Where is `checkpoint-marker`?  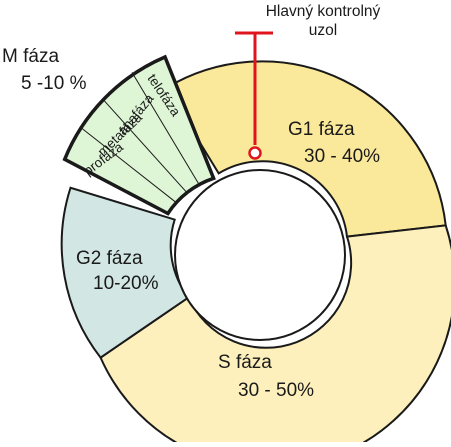 checkpoint-marker is located at coordinates (254, 95).